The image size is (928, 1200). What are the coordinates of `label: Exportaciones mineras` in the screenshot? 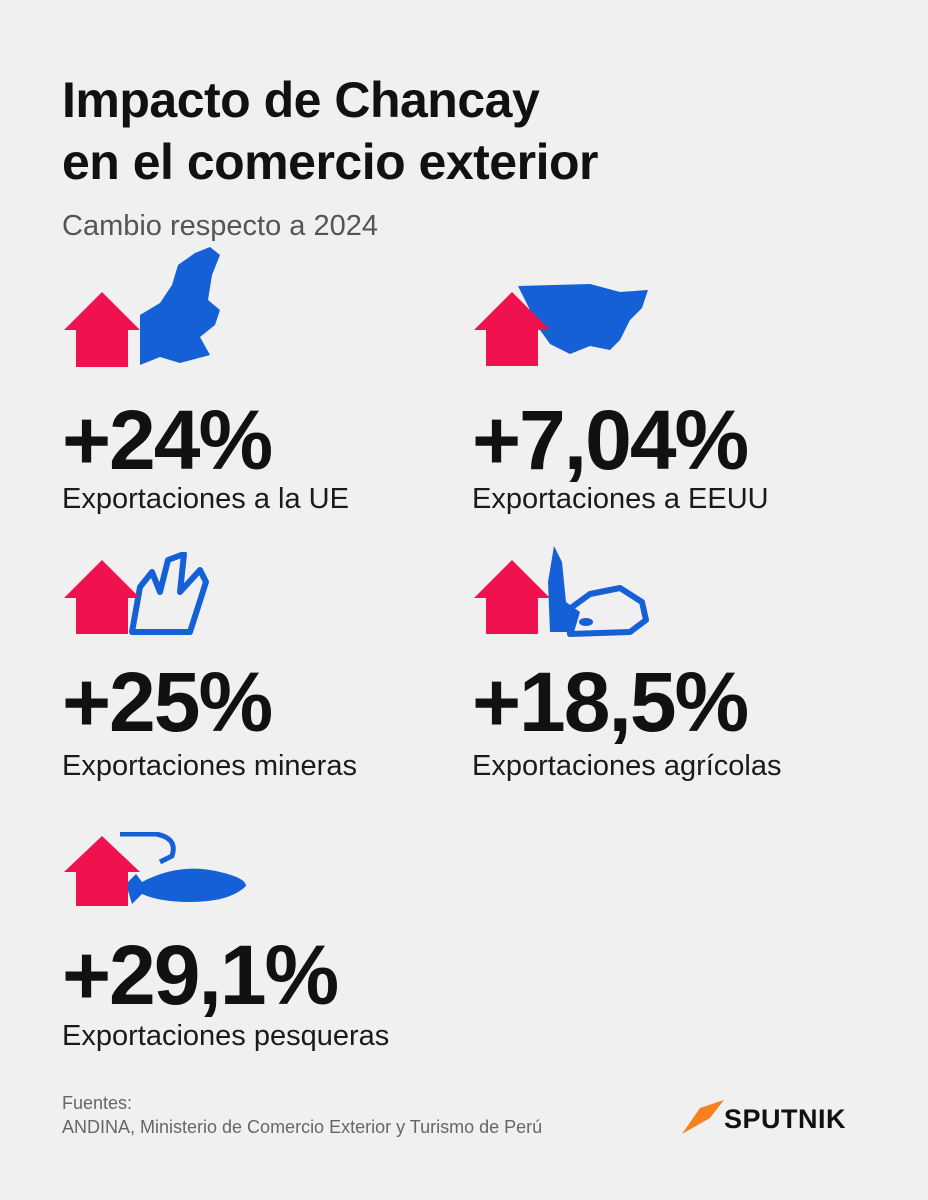 It's located at (209, 766).